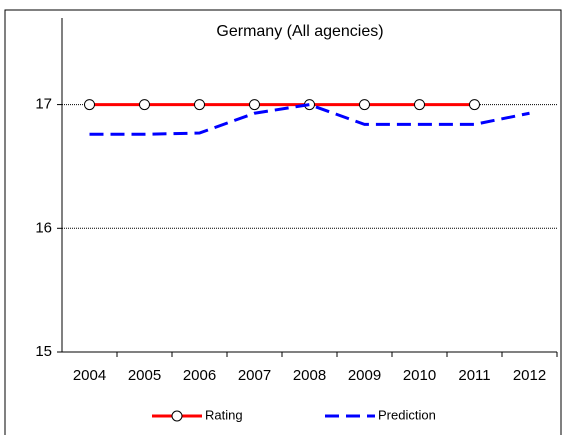 The width and height of the screenshot is (565, 435). Describe the element at coordinates (43, 104) in the screenshot. I see `y-tick-label: 17` at that location.